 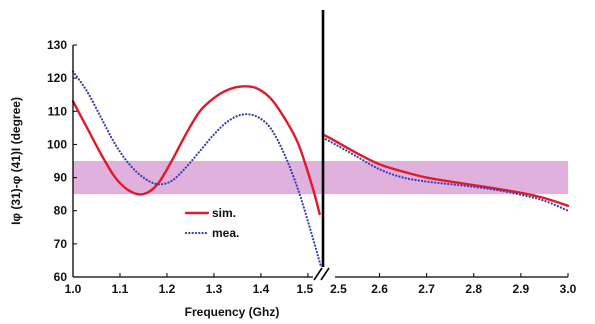 I want to click on x-tick-label: 1.1, so click(x=120, y=289).